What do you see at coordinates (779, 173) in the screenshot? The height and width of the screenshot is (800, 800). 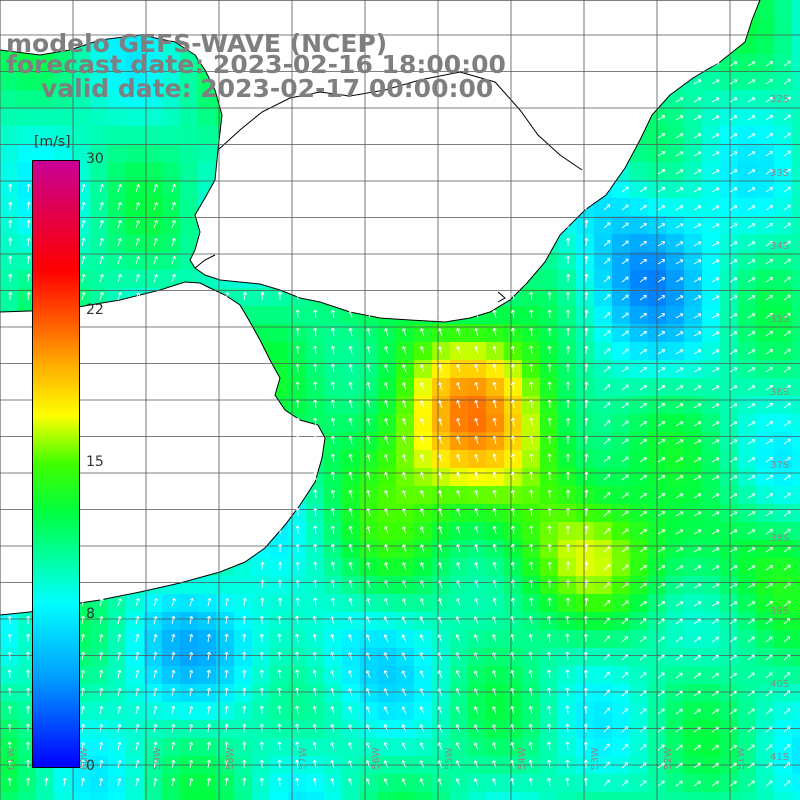 I see `latitude-label: 33S` at bounding box center [779, 173].